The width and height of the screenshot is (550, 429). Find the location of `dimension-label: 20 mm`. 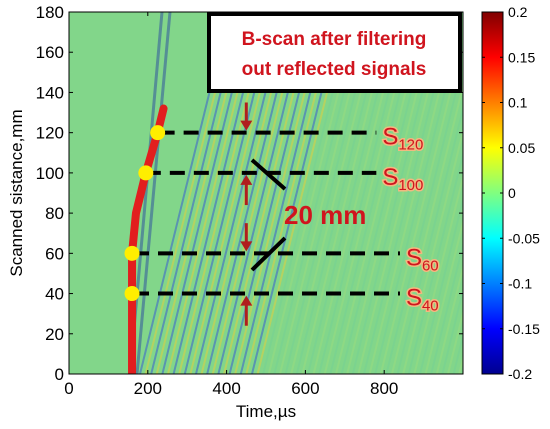

dimension-label: 20 mm is located at coordinates (325, 215).